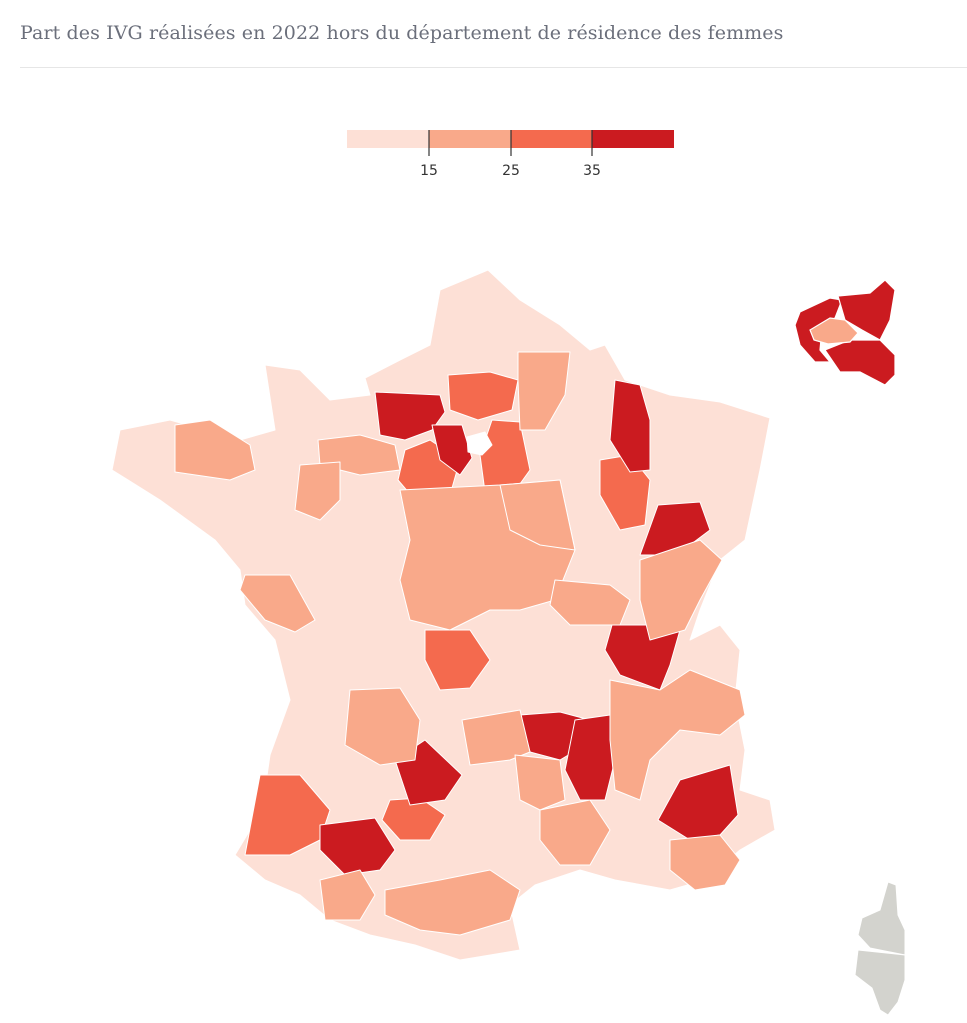 This screenshot has height=1023, width=967. What do you see at coordinates (457, 660) in the screenshot?
I see `dept-cher-coral` at bounding box center [457, 660].